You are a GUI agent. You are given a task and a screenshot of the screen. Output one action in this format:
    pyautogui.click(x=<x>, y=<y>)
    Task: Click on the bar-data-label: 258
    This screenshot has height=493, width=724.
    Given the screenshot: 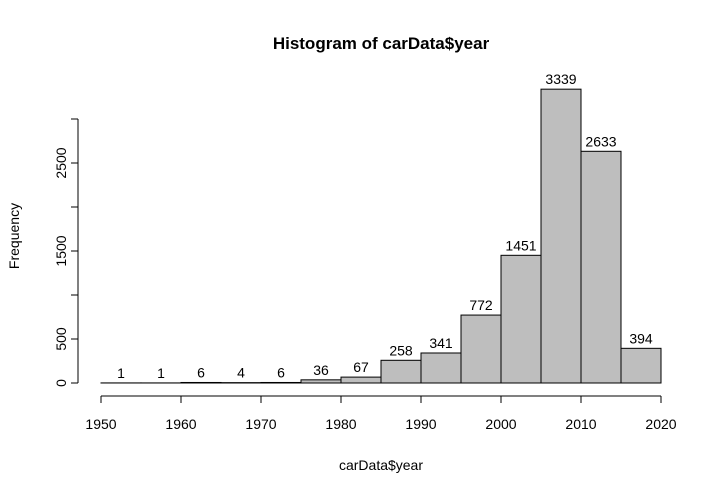 What is the action you would take?
    pyautogui.click(x=401, y=350)
    